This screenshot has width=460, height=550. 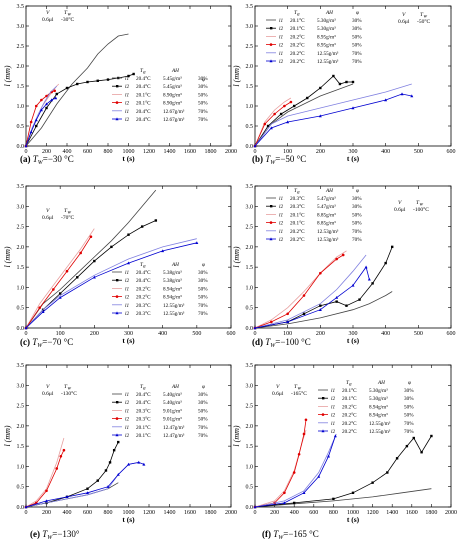 I want to click on legend-header-ta: T, so click(x=296, y=13).